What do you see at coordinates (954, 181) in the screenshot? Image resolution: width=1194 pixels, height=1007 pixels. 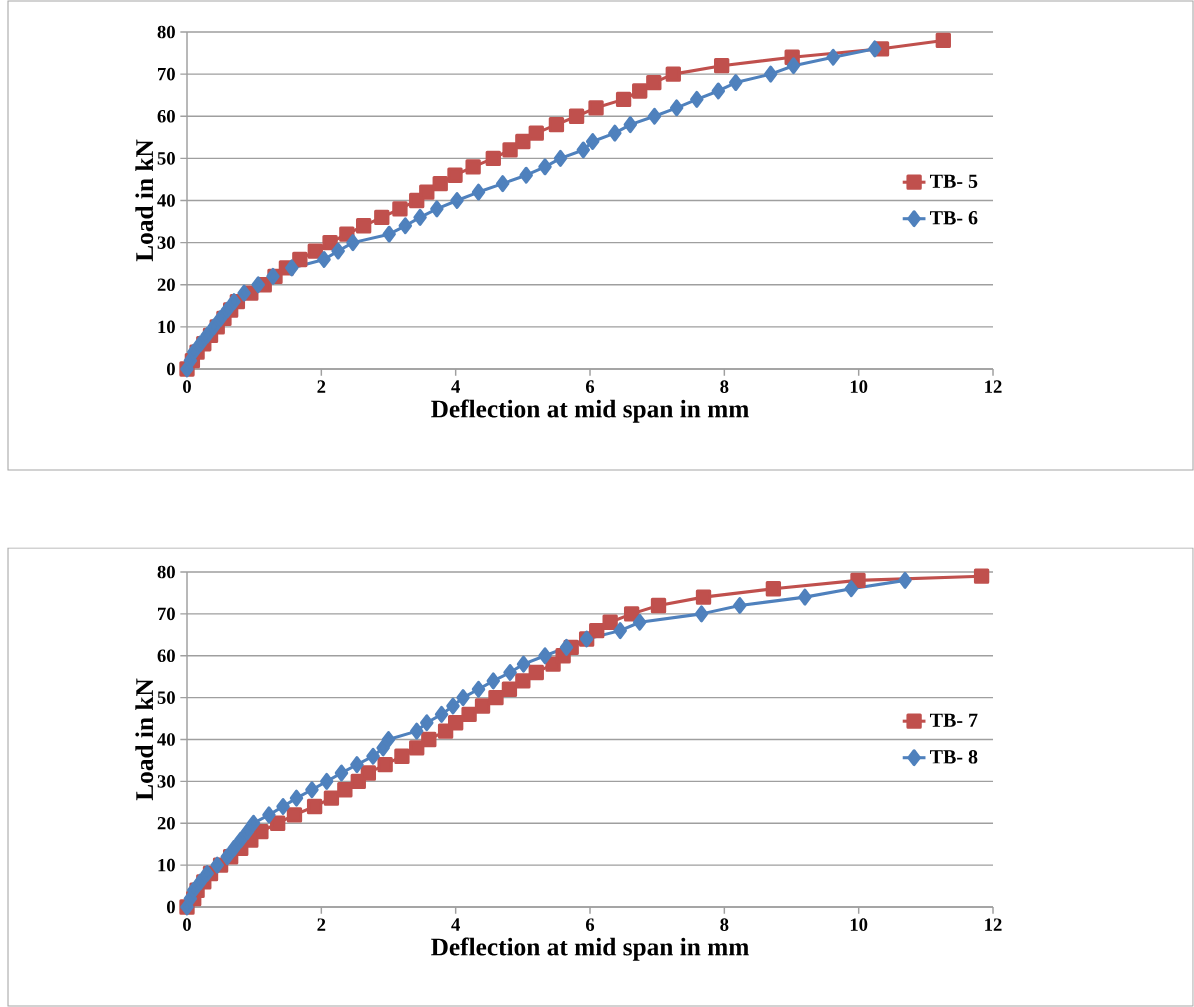 I see `legend-label: TB- 5` at bounding box center [954, 181].